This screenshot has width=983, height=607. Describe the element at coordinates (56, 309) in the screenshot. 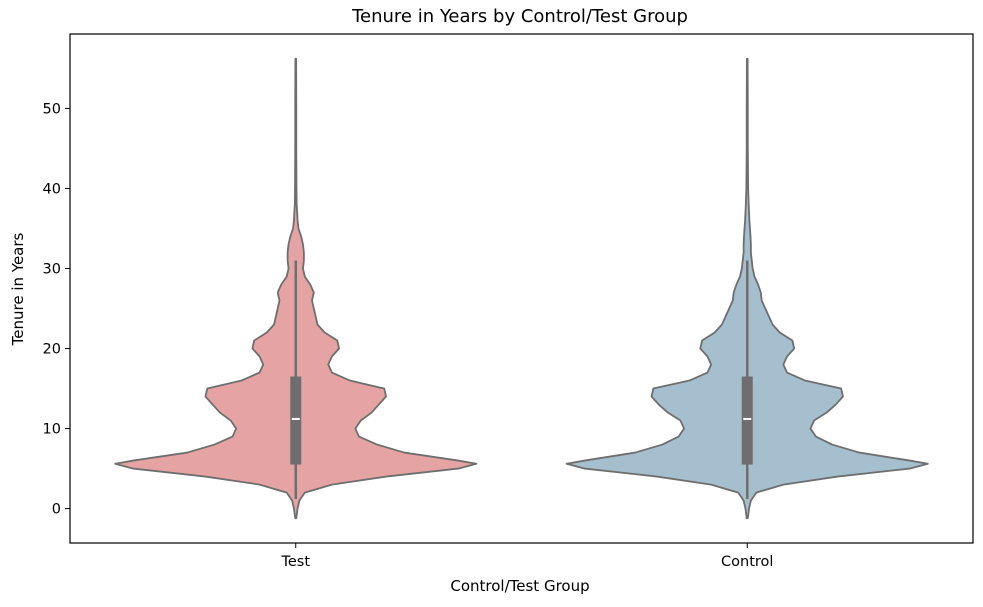

I see `y-axis: 0 10 20 30 40 50` at that location.